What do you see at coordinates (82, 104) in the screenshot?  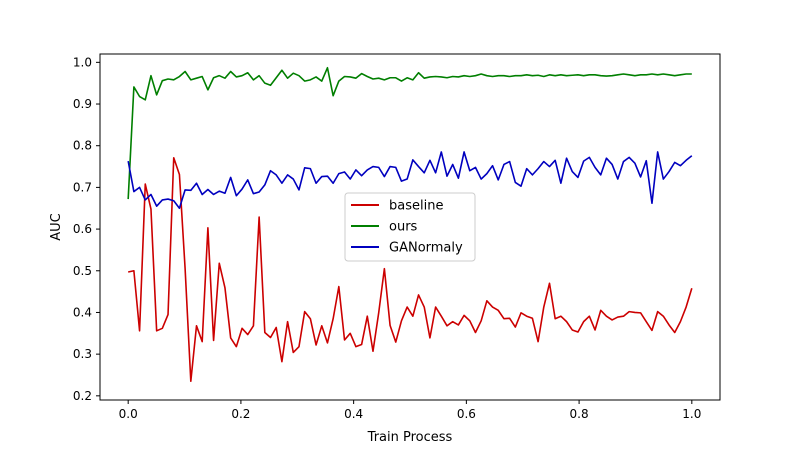 I see `y-tick-label: 0.9` at bounding box center [82, 104].